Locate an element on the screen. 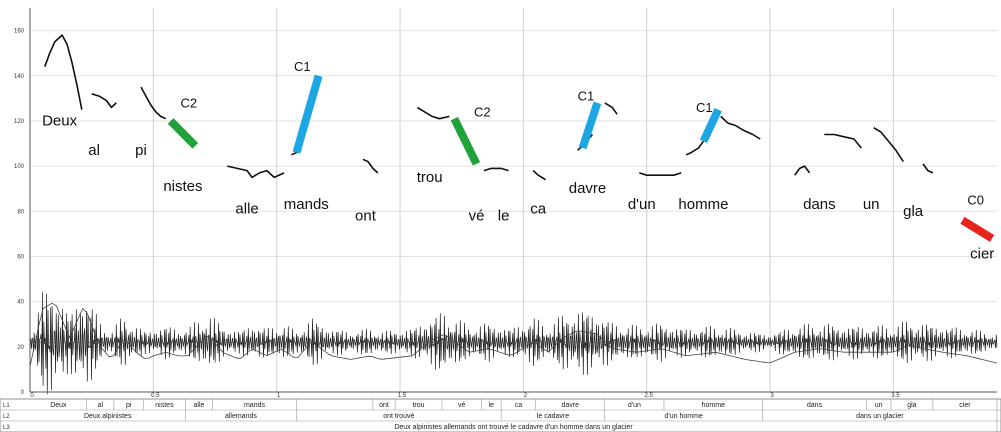  tier-cell: d'un is located at coordinates (634, 405).